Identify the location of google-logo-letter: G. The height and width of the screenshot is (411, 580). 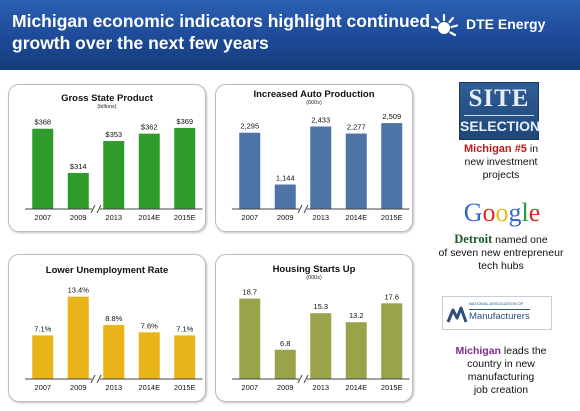
(473, 212).